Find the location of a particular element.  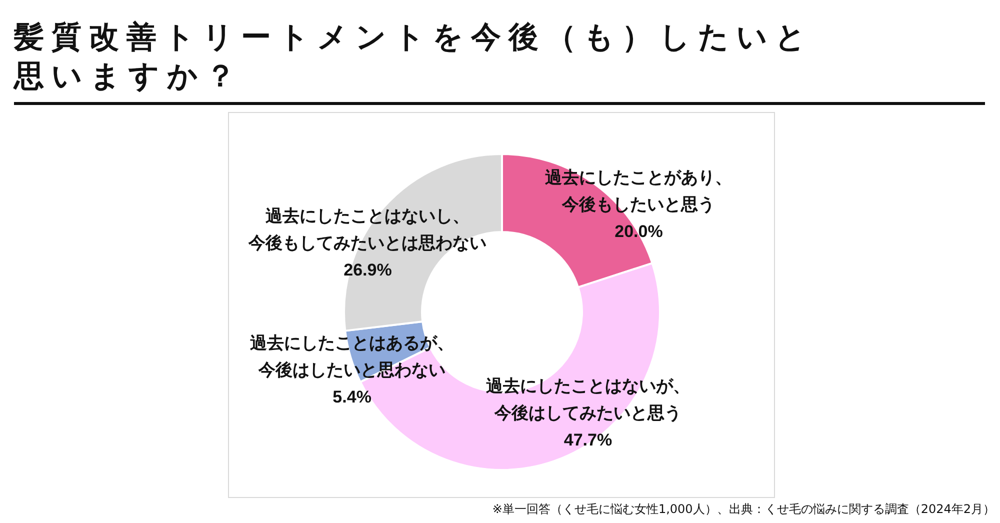

text: ※単一回答（くせ毛に悩む女性1,000人）、出典：くせ毛の悩みに関する調査（2024年2月） is located at coordinates (743, 509).